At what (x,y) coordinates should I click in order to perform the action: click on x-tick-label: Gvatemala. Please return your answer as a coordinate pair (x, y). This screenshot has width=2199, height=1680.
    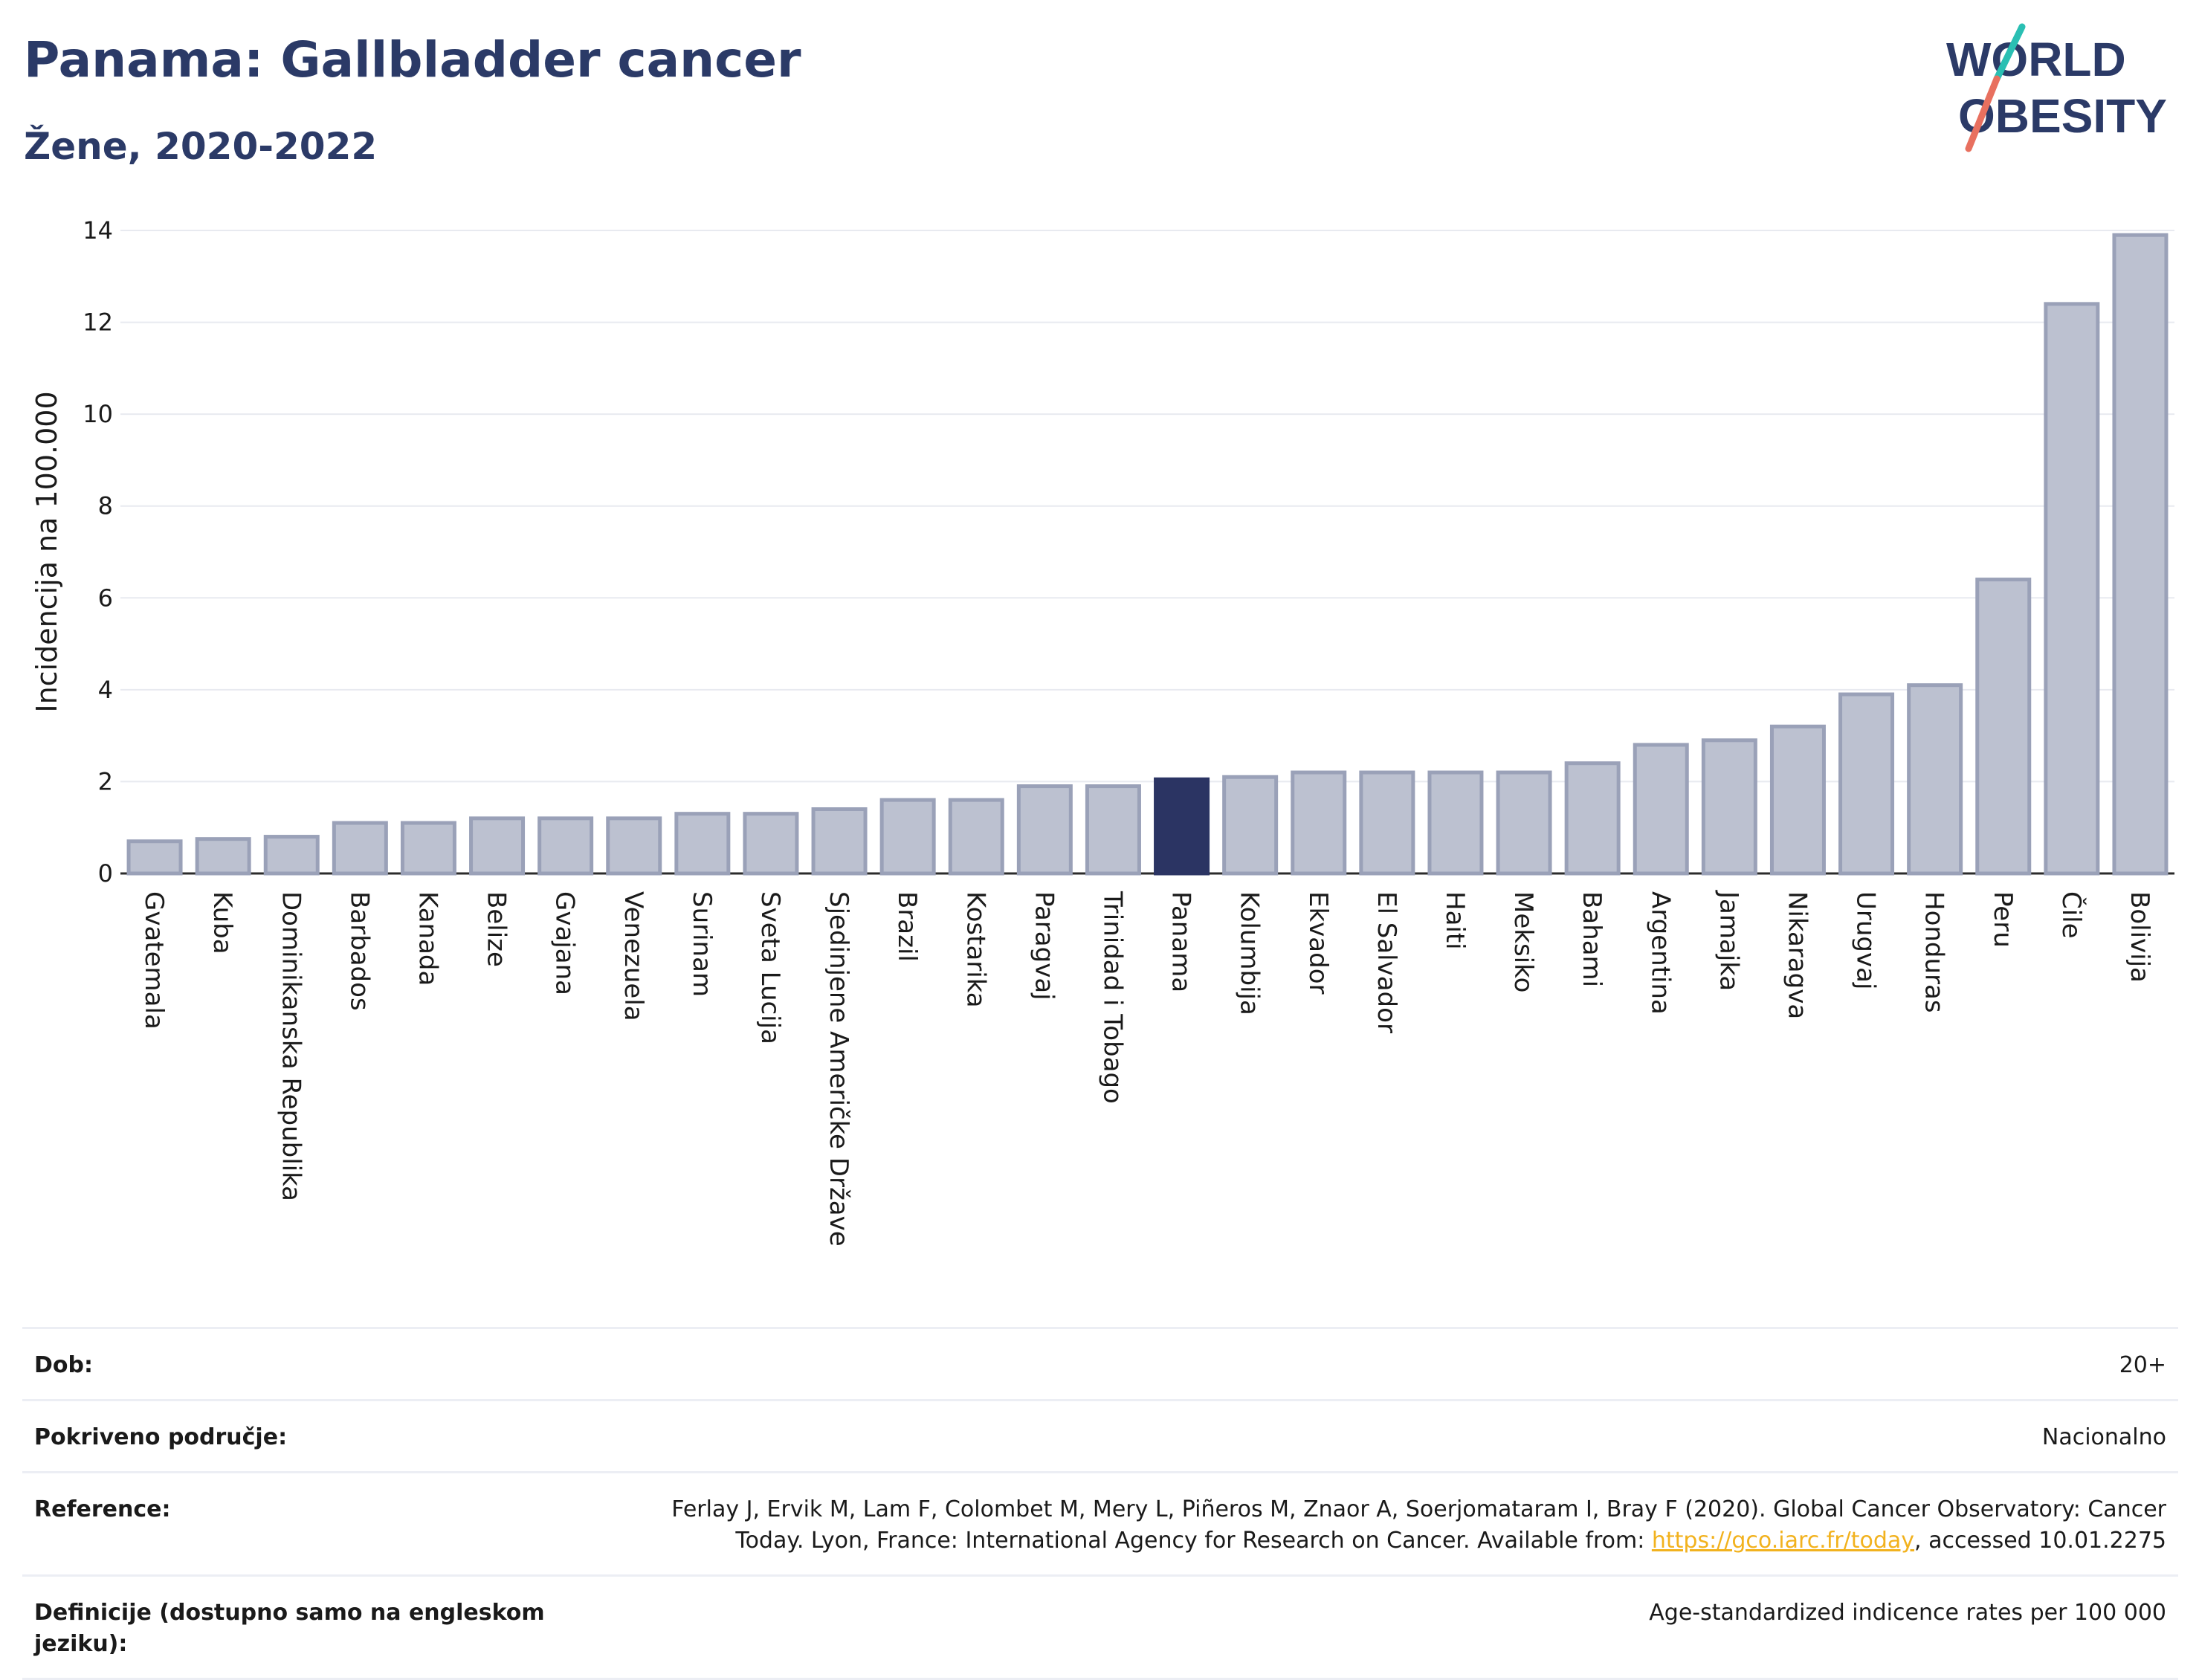
    Looking at the image, I should click on (154, 961).